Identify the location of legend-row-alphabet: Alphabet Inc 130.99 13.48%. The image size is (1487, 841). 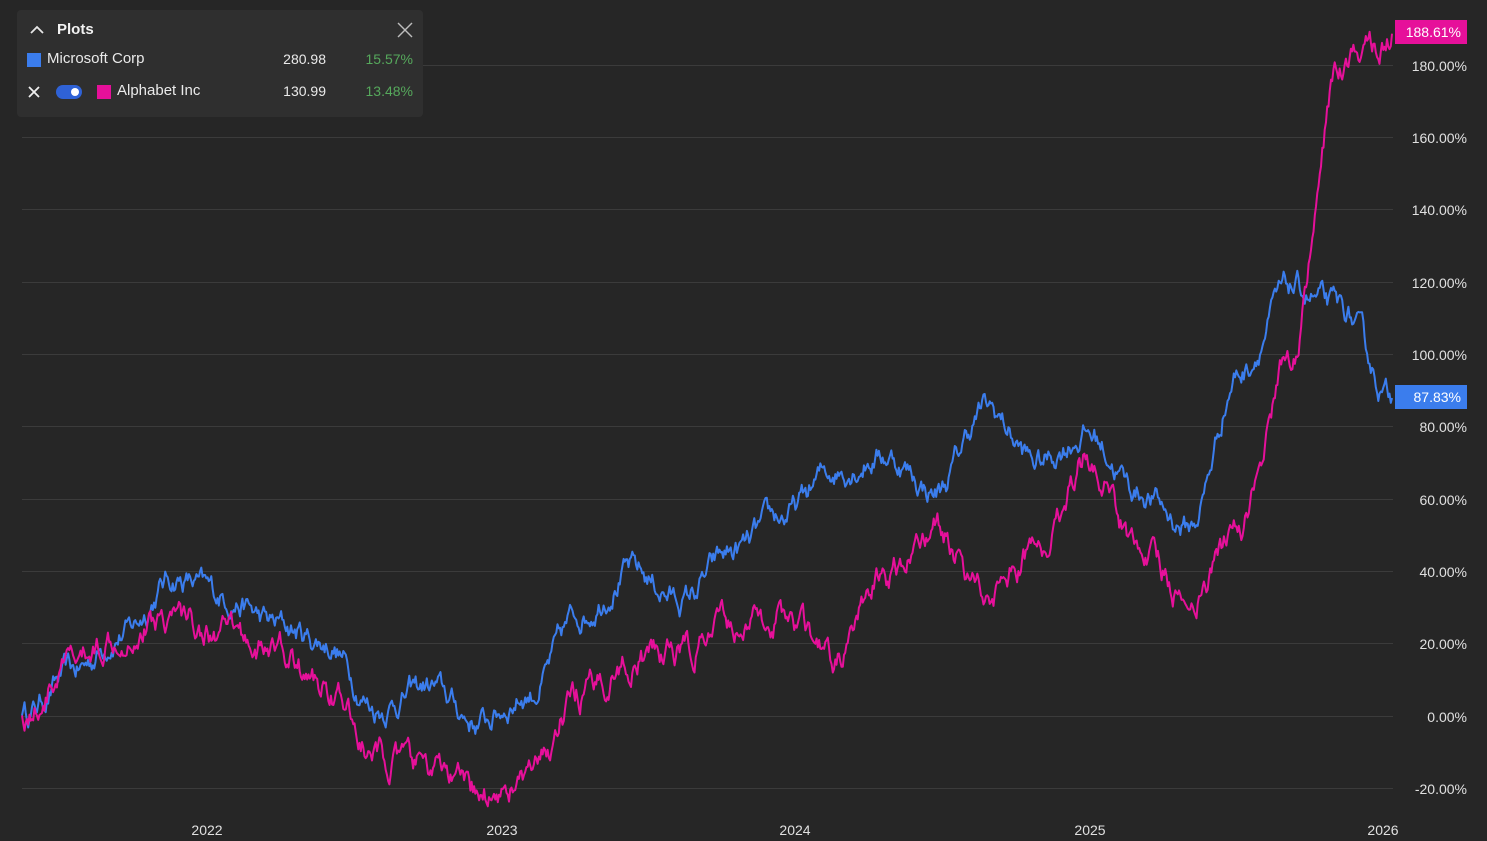
(220, 92).